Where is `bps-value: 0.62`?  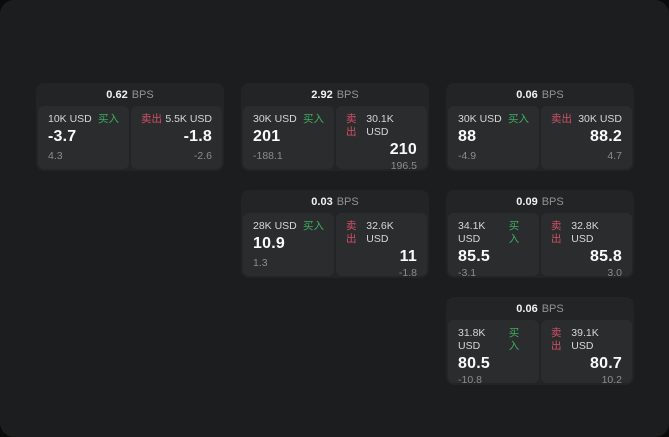
bps-value: 0.62 is located at coordinates (117, 95).